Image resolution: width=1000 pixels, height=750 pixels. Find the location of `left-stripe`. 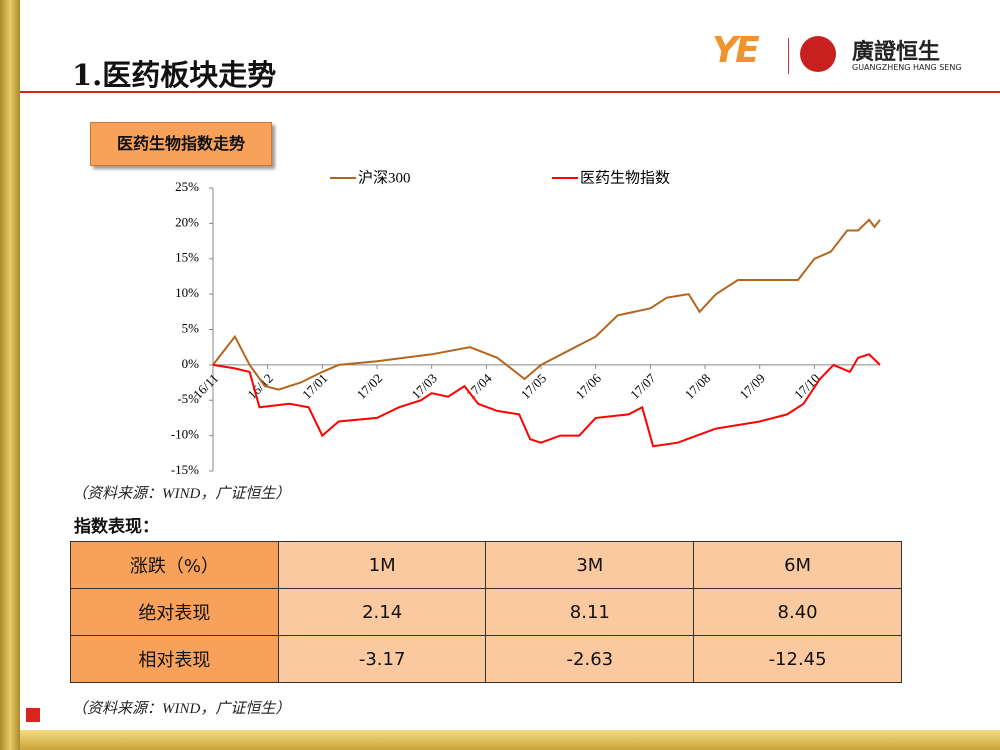

left-stripe is located at coordinates (10, 375).